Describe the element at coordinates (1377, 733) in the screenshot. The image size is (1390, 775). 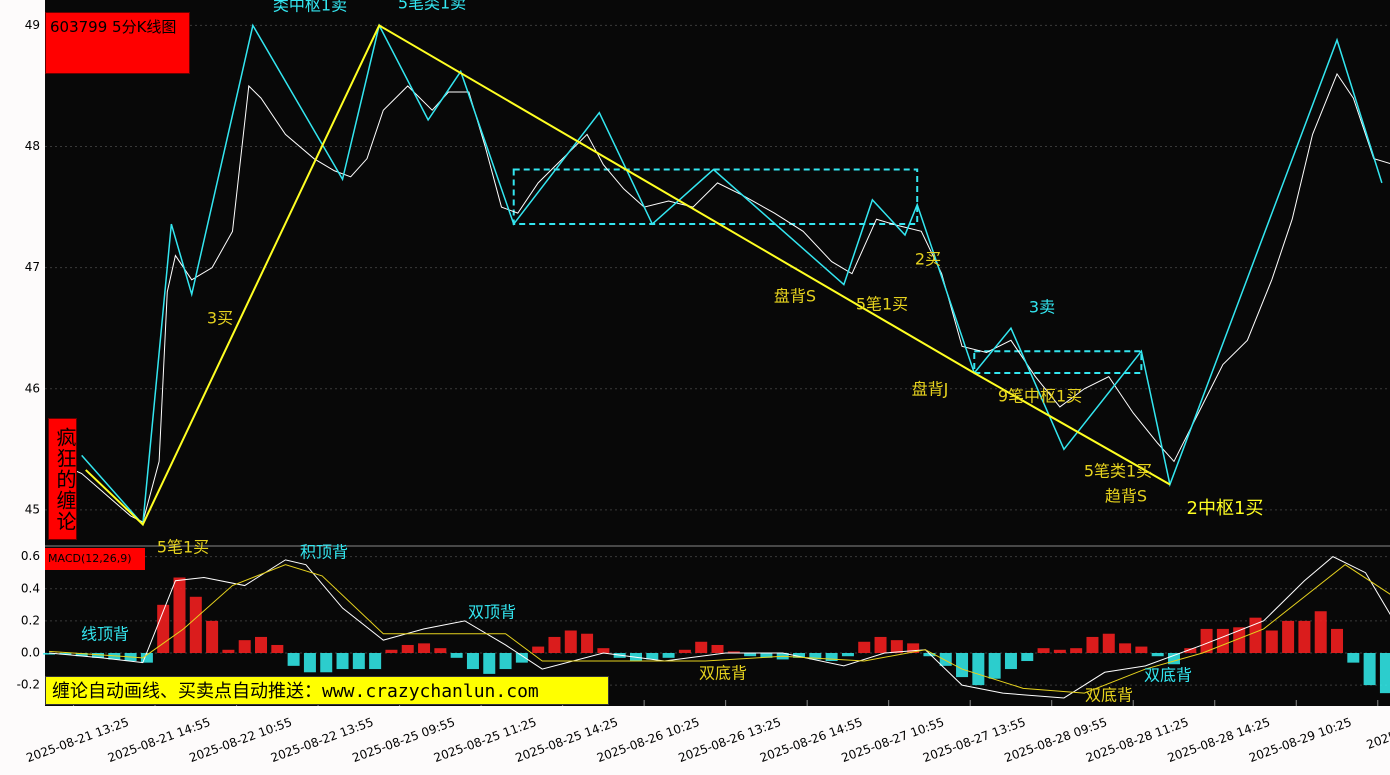
I see `x-tick-label: 2025-08-29` at that location.